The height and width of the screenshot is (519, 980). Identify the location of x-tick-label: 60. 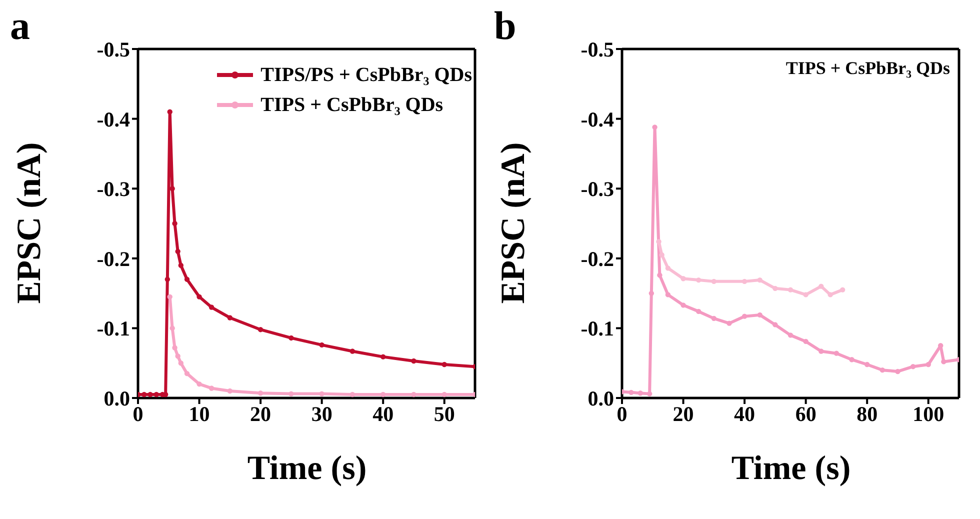
(805, 414).